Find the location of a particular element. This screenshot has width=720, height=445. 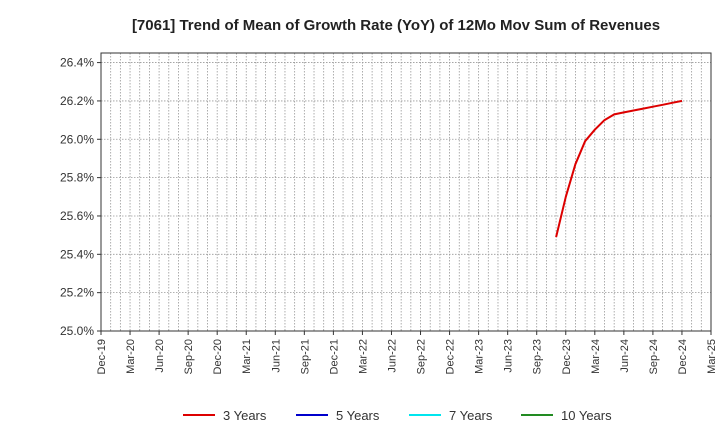

legend-label: 7 Years is located at coordinates (471, 415).